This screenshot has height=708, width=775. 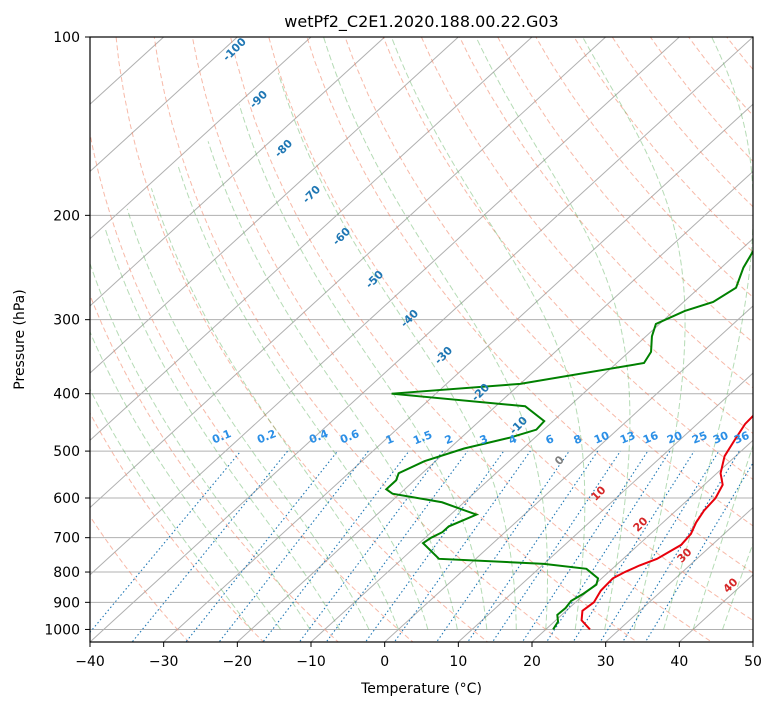 What do you see at coordinates (421, 22) in the screenshot?
I see `chart-title: wetPf2_C2E1.2020.188.00.22.G03` at bounding box center [421, 22].